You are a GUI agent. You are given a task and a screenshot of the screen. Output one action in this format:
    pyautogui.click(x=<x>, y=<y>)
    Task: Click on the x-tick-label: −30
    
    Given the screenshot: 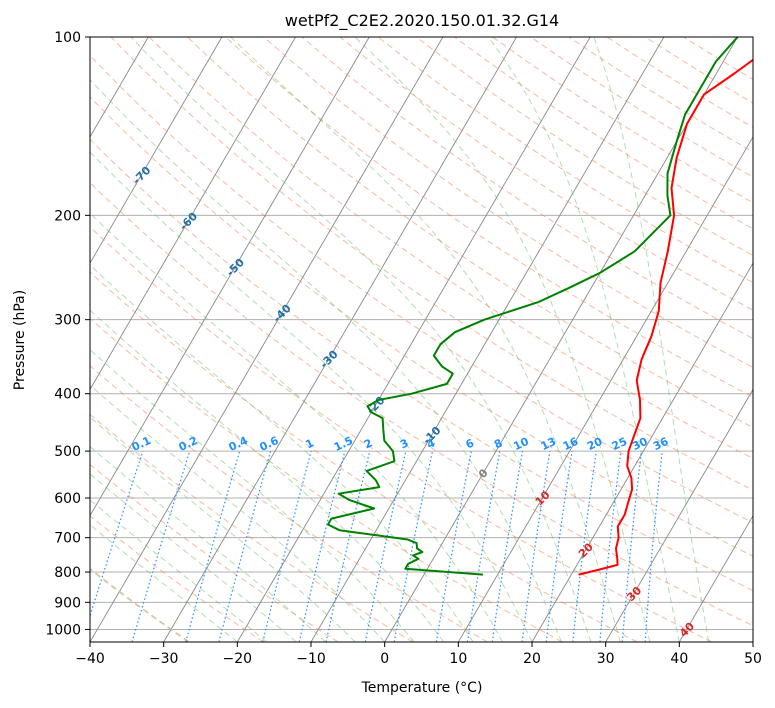 What is the action you would take?
    pyautogui.click(x=164, y=659)
    